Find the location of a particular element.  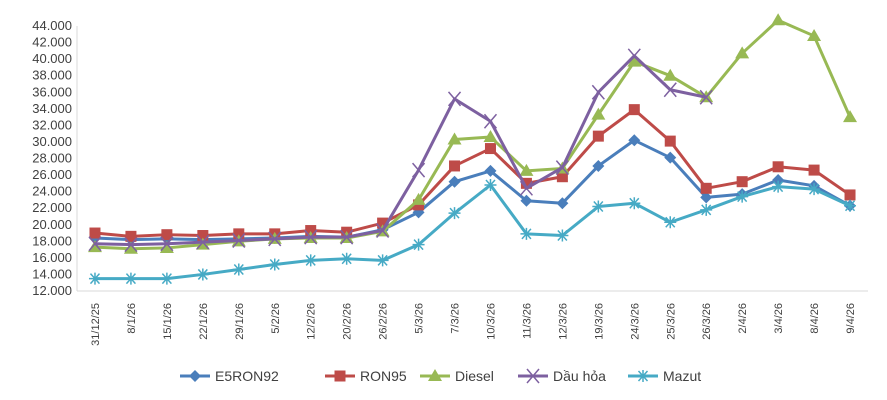

legend-label: E5RON92 is located at coordinates (247, 376).